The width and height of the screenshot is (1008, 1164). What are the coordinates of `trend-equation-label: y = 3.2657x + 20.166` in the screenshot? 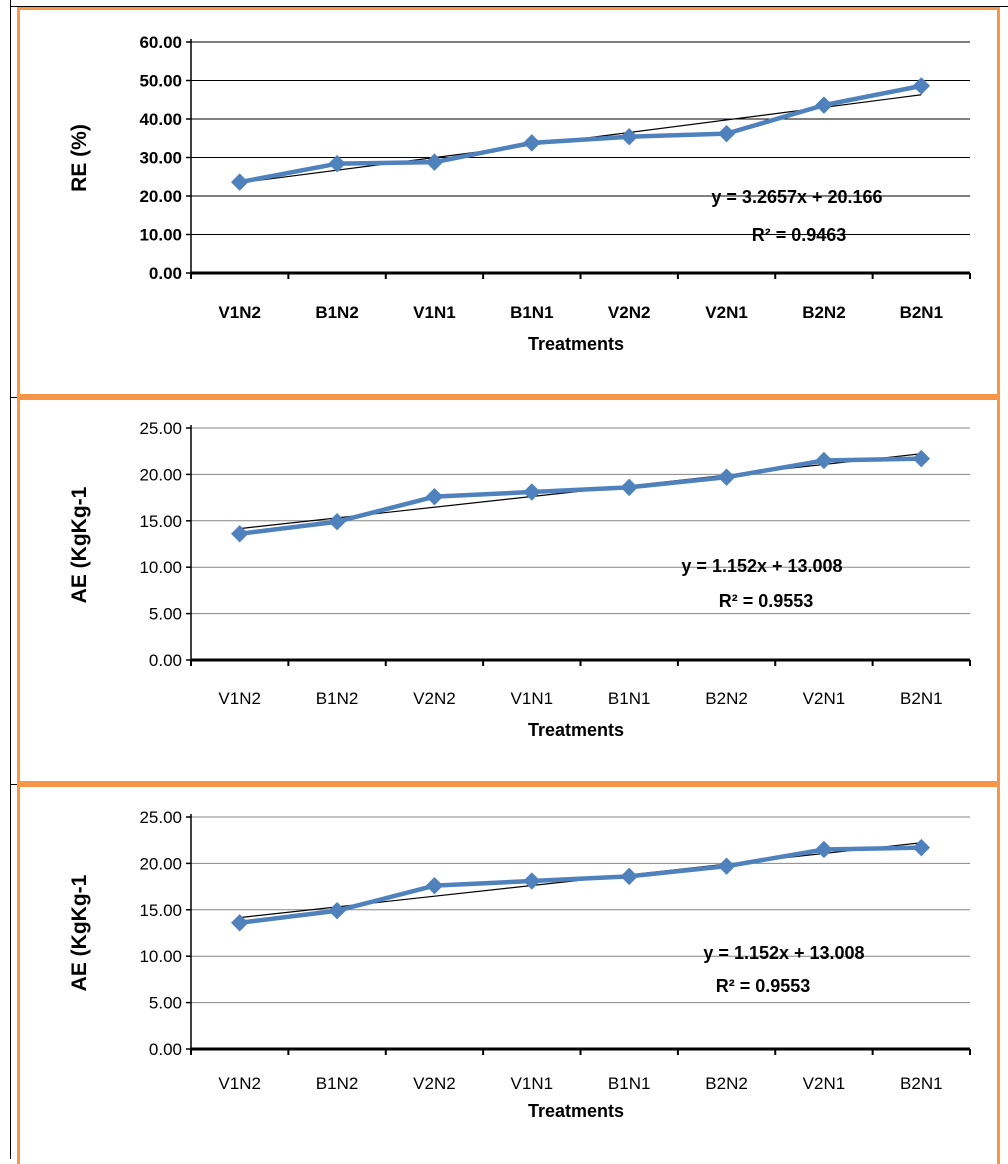 It's located at (796, 197).